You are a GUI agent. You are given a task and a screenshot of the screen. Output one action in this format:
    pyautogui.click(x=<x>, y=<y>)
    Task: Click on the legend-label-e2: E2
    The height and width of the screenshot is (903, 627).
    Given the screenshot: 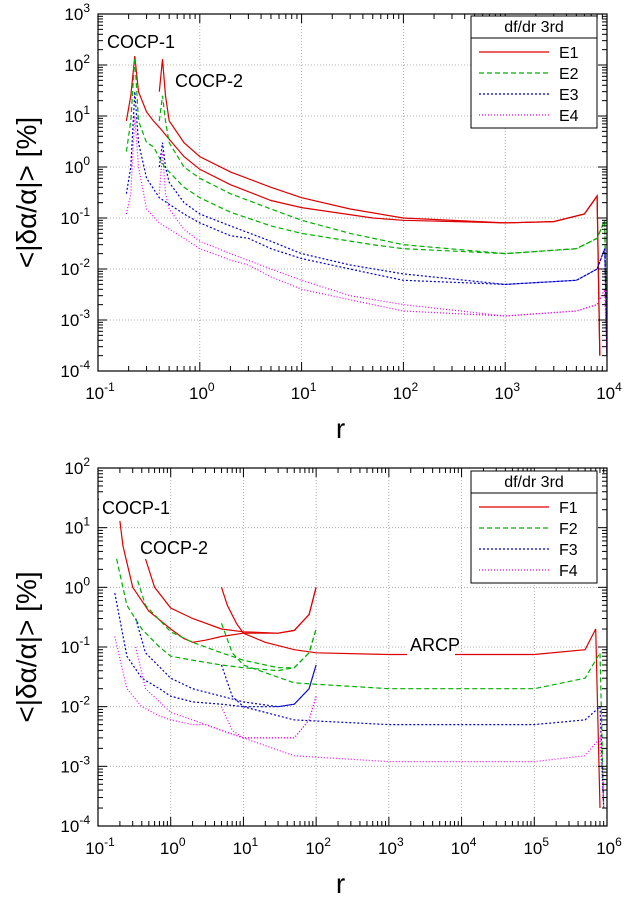 What is the action you would take?
    pyautogui.click(x=569, y=74)
    